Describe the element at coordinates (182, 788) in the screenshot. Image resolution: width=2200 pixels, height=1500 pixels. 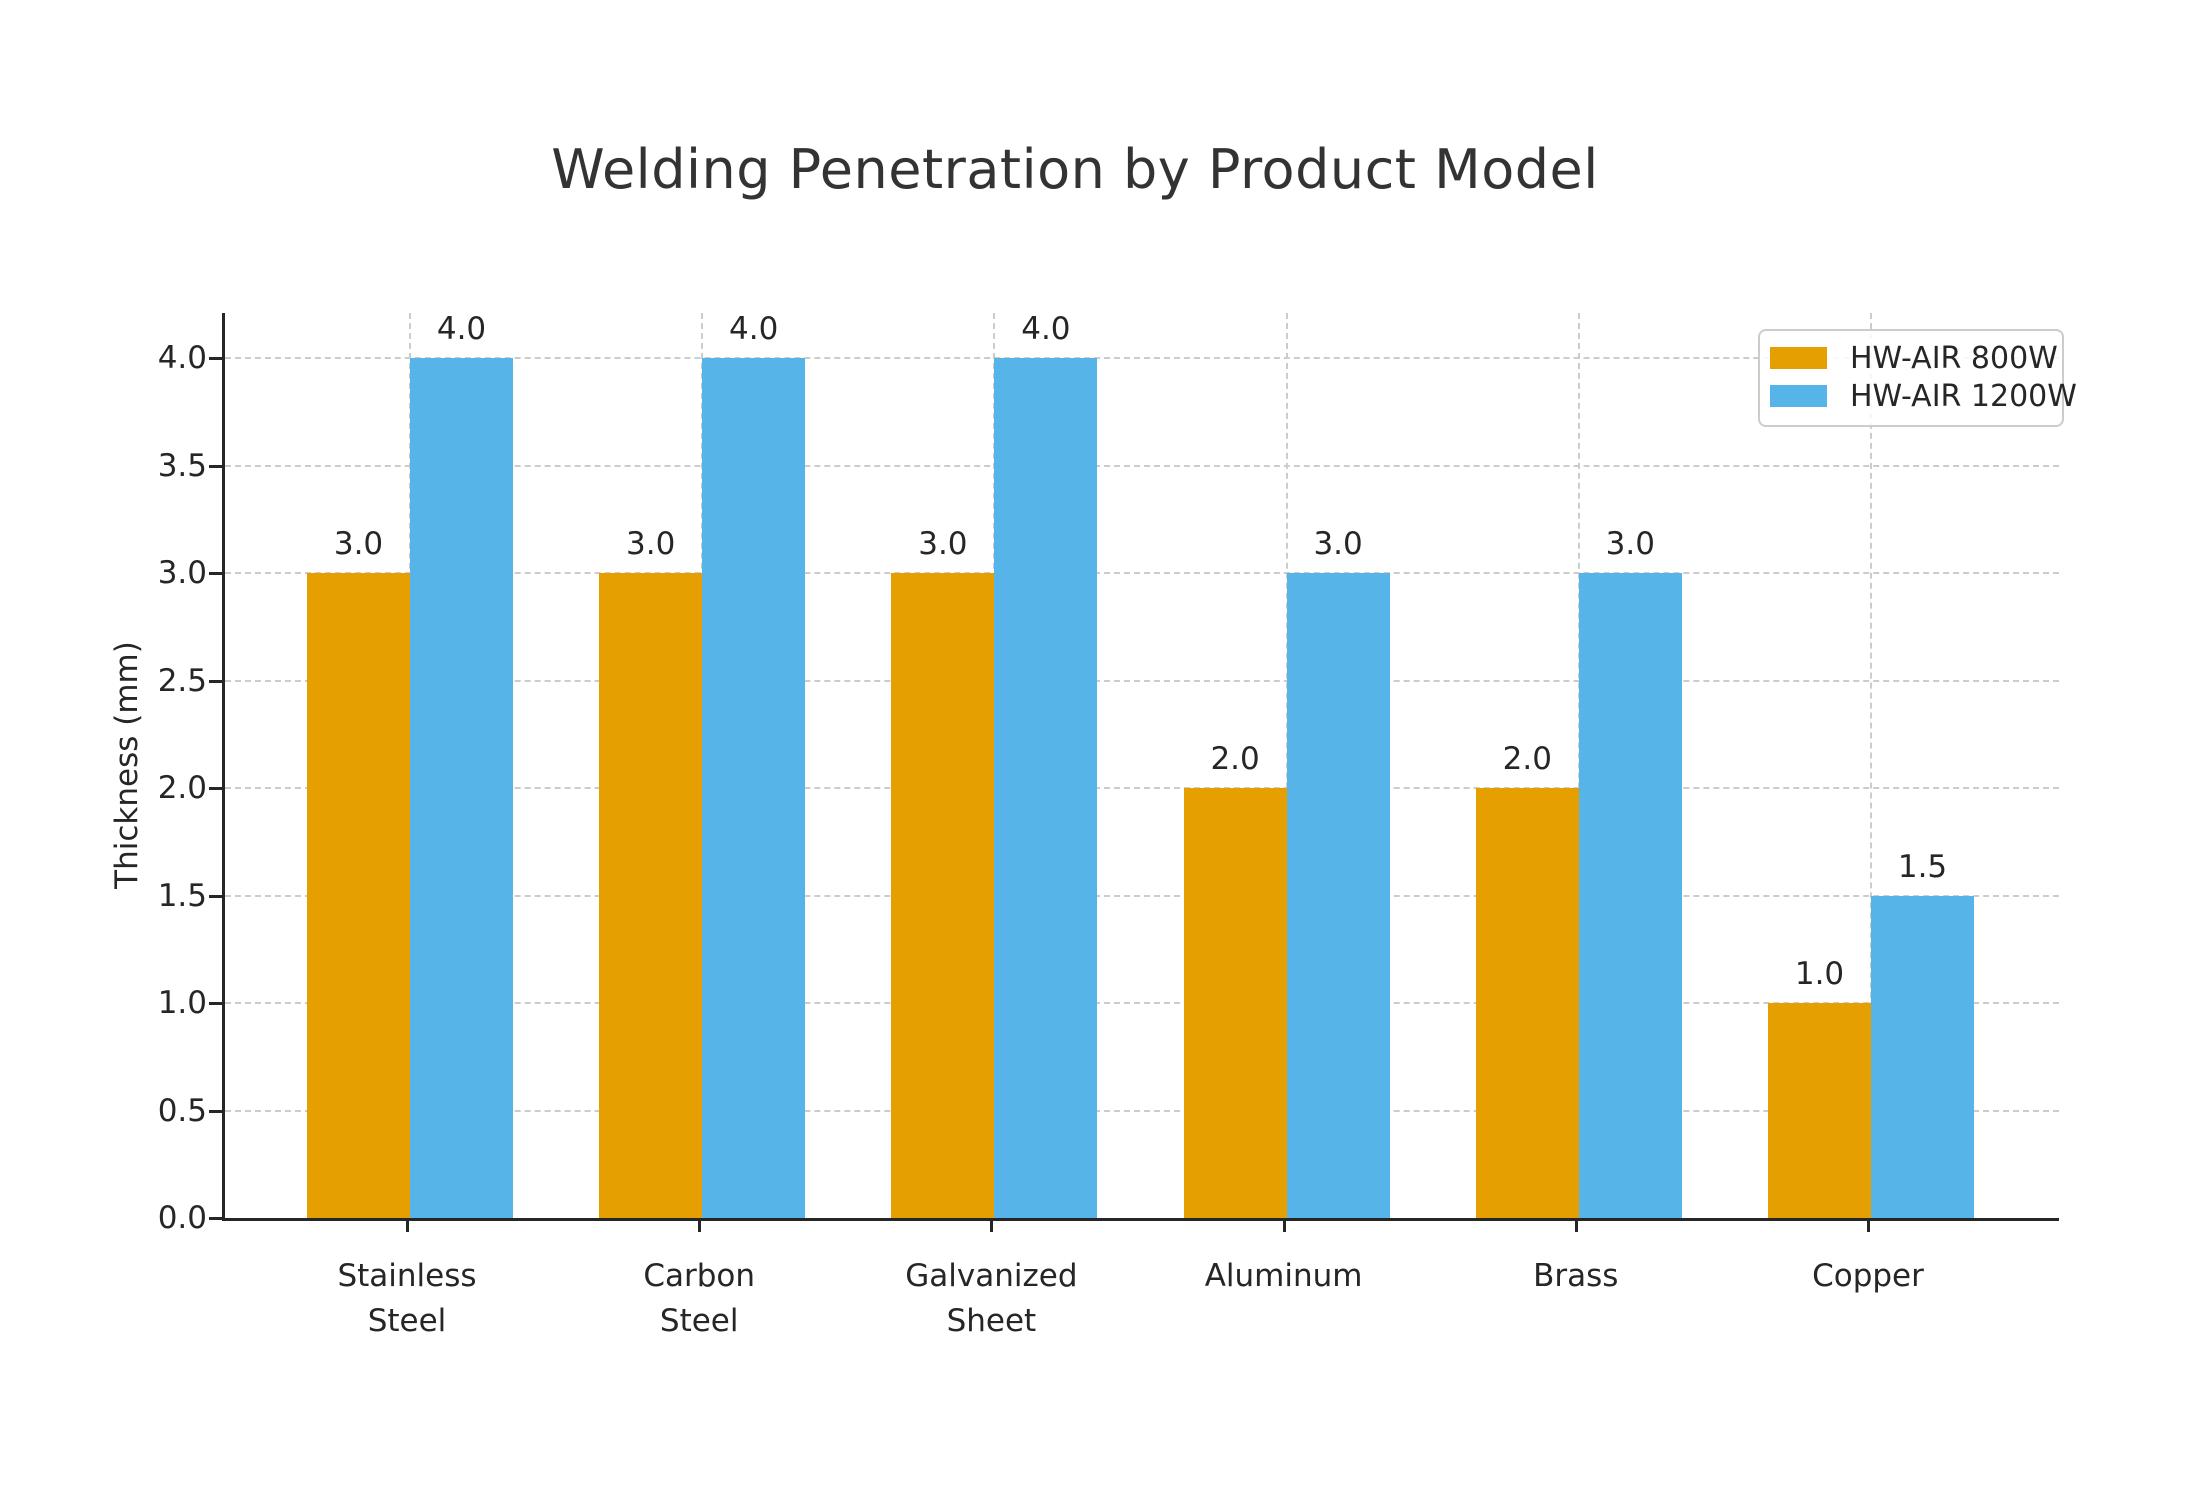
I see `y-tick-label: 2.0` at that location.